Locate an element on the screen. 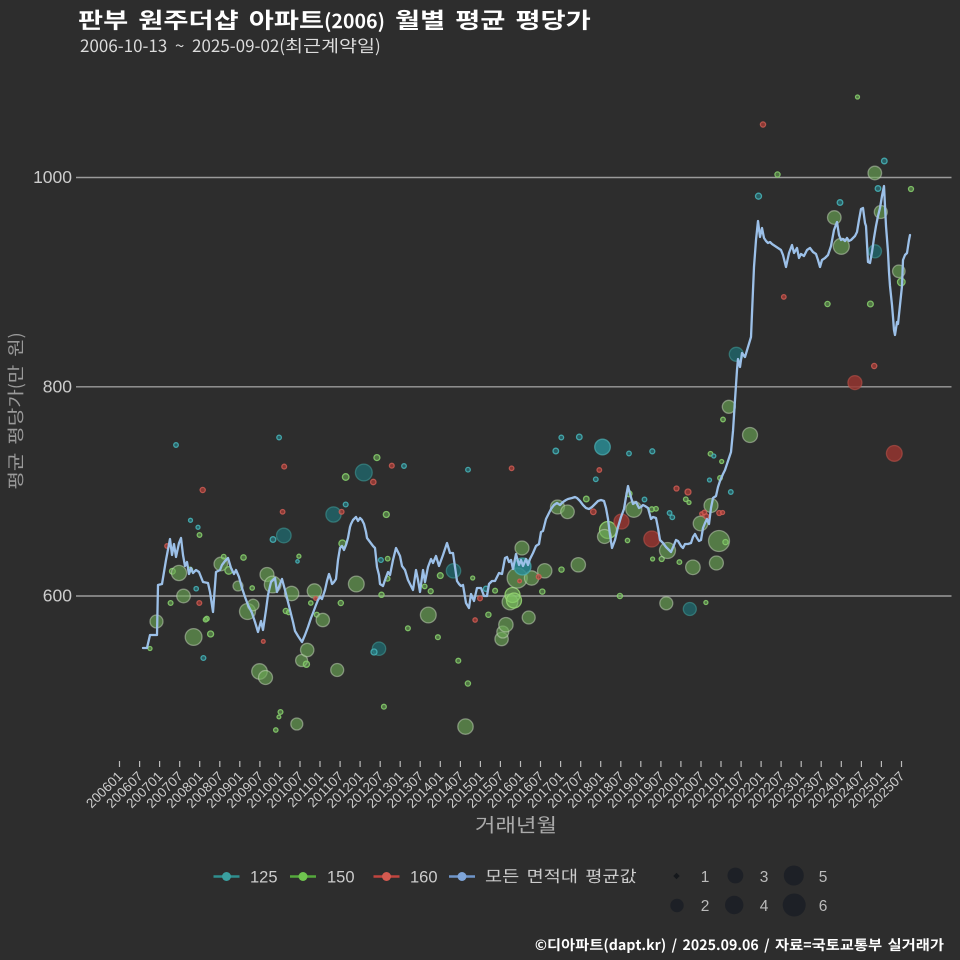 The height and width of the screenshot is (960, 960). svg-text: 150 is located at coordinates (341, 878).